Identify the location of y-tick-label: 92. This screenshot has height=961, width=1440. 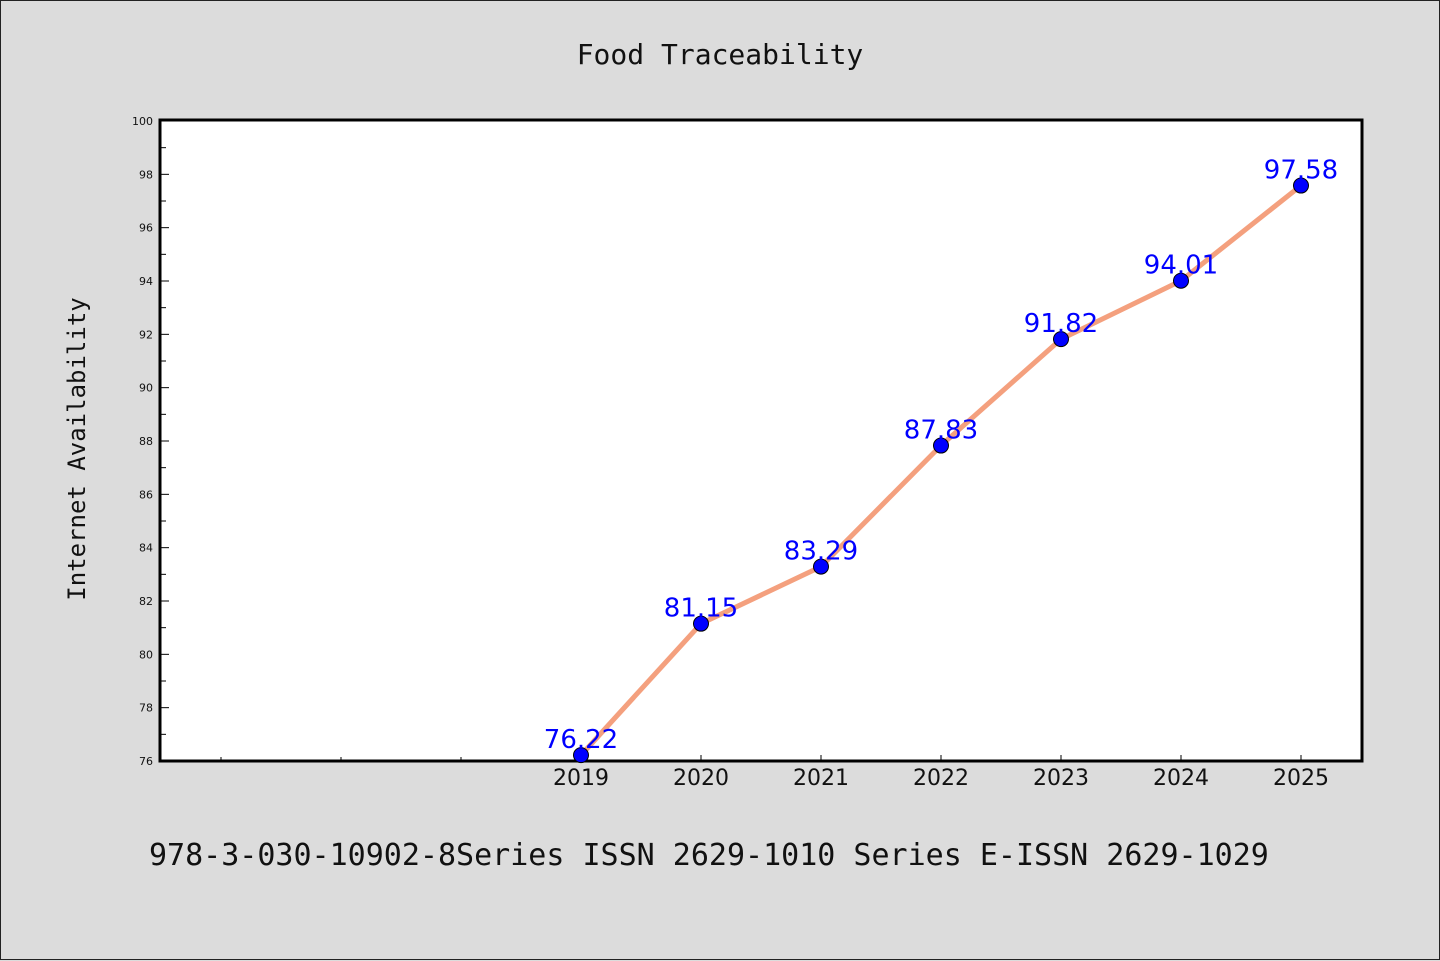
(146, 334).